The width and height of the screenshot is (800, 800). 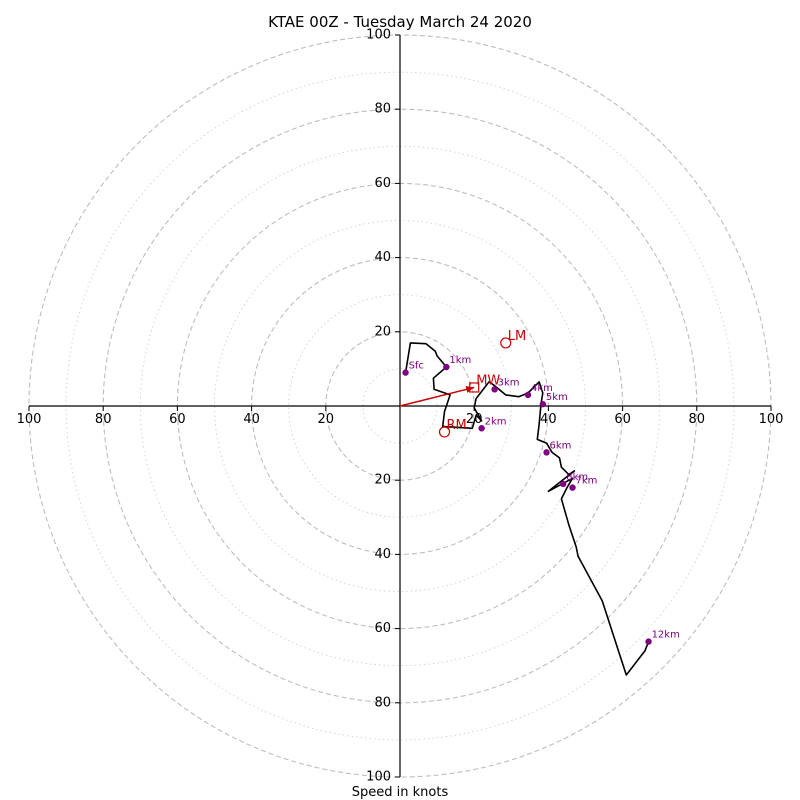 I want to click on chart-title: KTAE 00Z - Tuesday March 24 2020, so click(x=400, y=22).